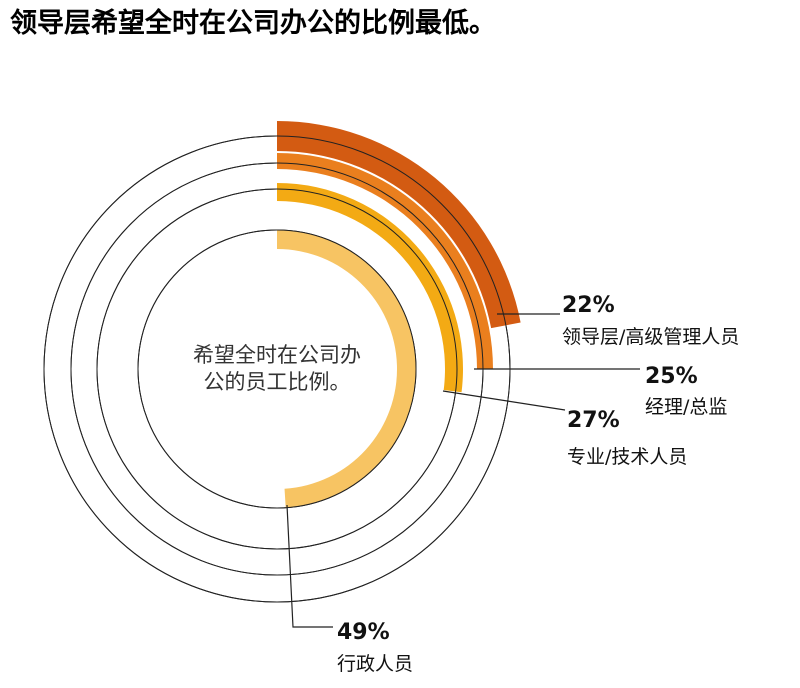  Describe the element at coordinates (277, 382) in the screenshot. I see `center-label-line-2: 公的员工比例。` at that location.